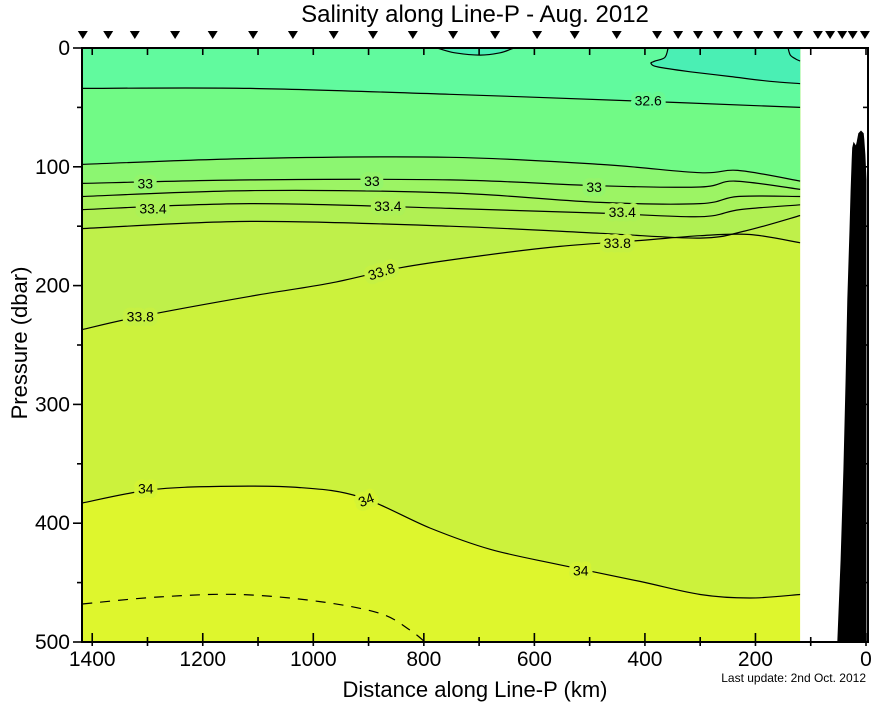 The image size is (878, 708). What do you see at coordinates (313, 659) in the screenshot?
I see `x-tick-label: 1000` at bounding box center [313, 659].